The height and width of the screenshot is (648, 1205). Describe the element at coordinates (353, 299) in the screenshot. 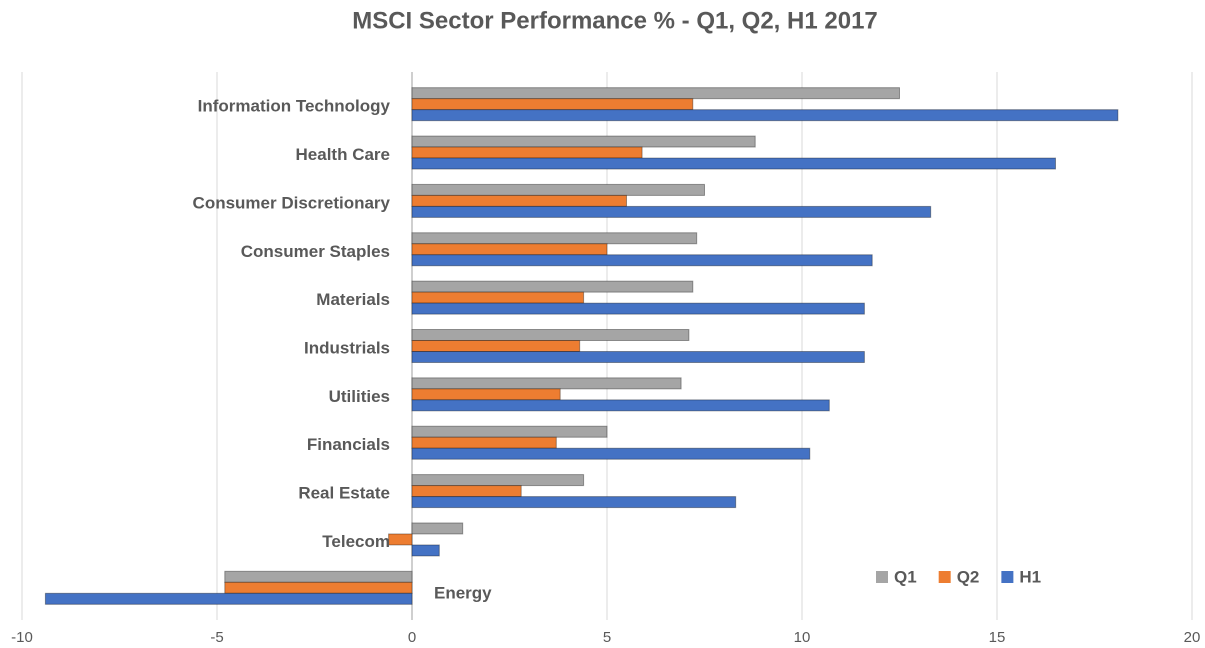

I see `category-label: Materials` at that location.